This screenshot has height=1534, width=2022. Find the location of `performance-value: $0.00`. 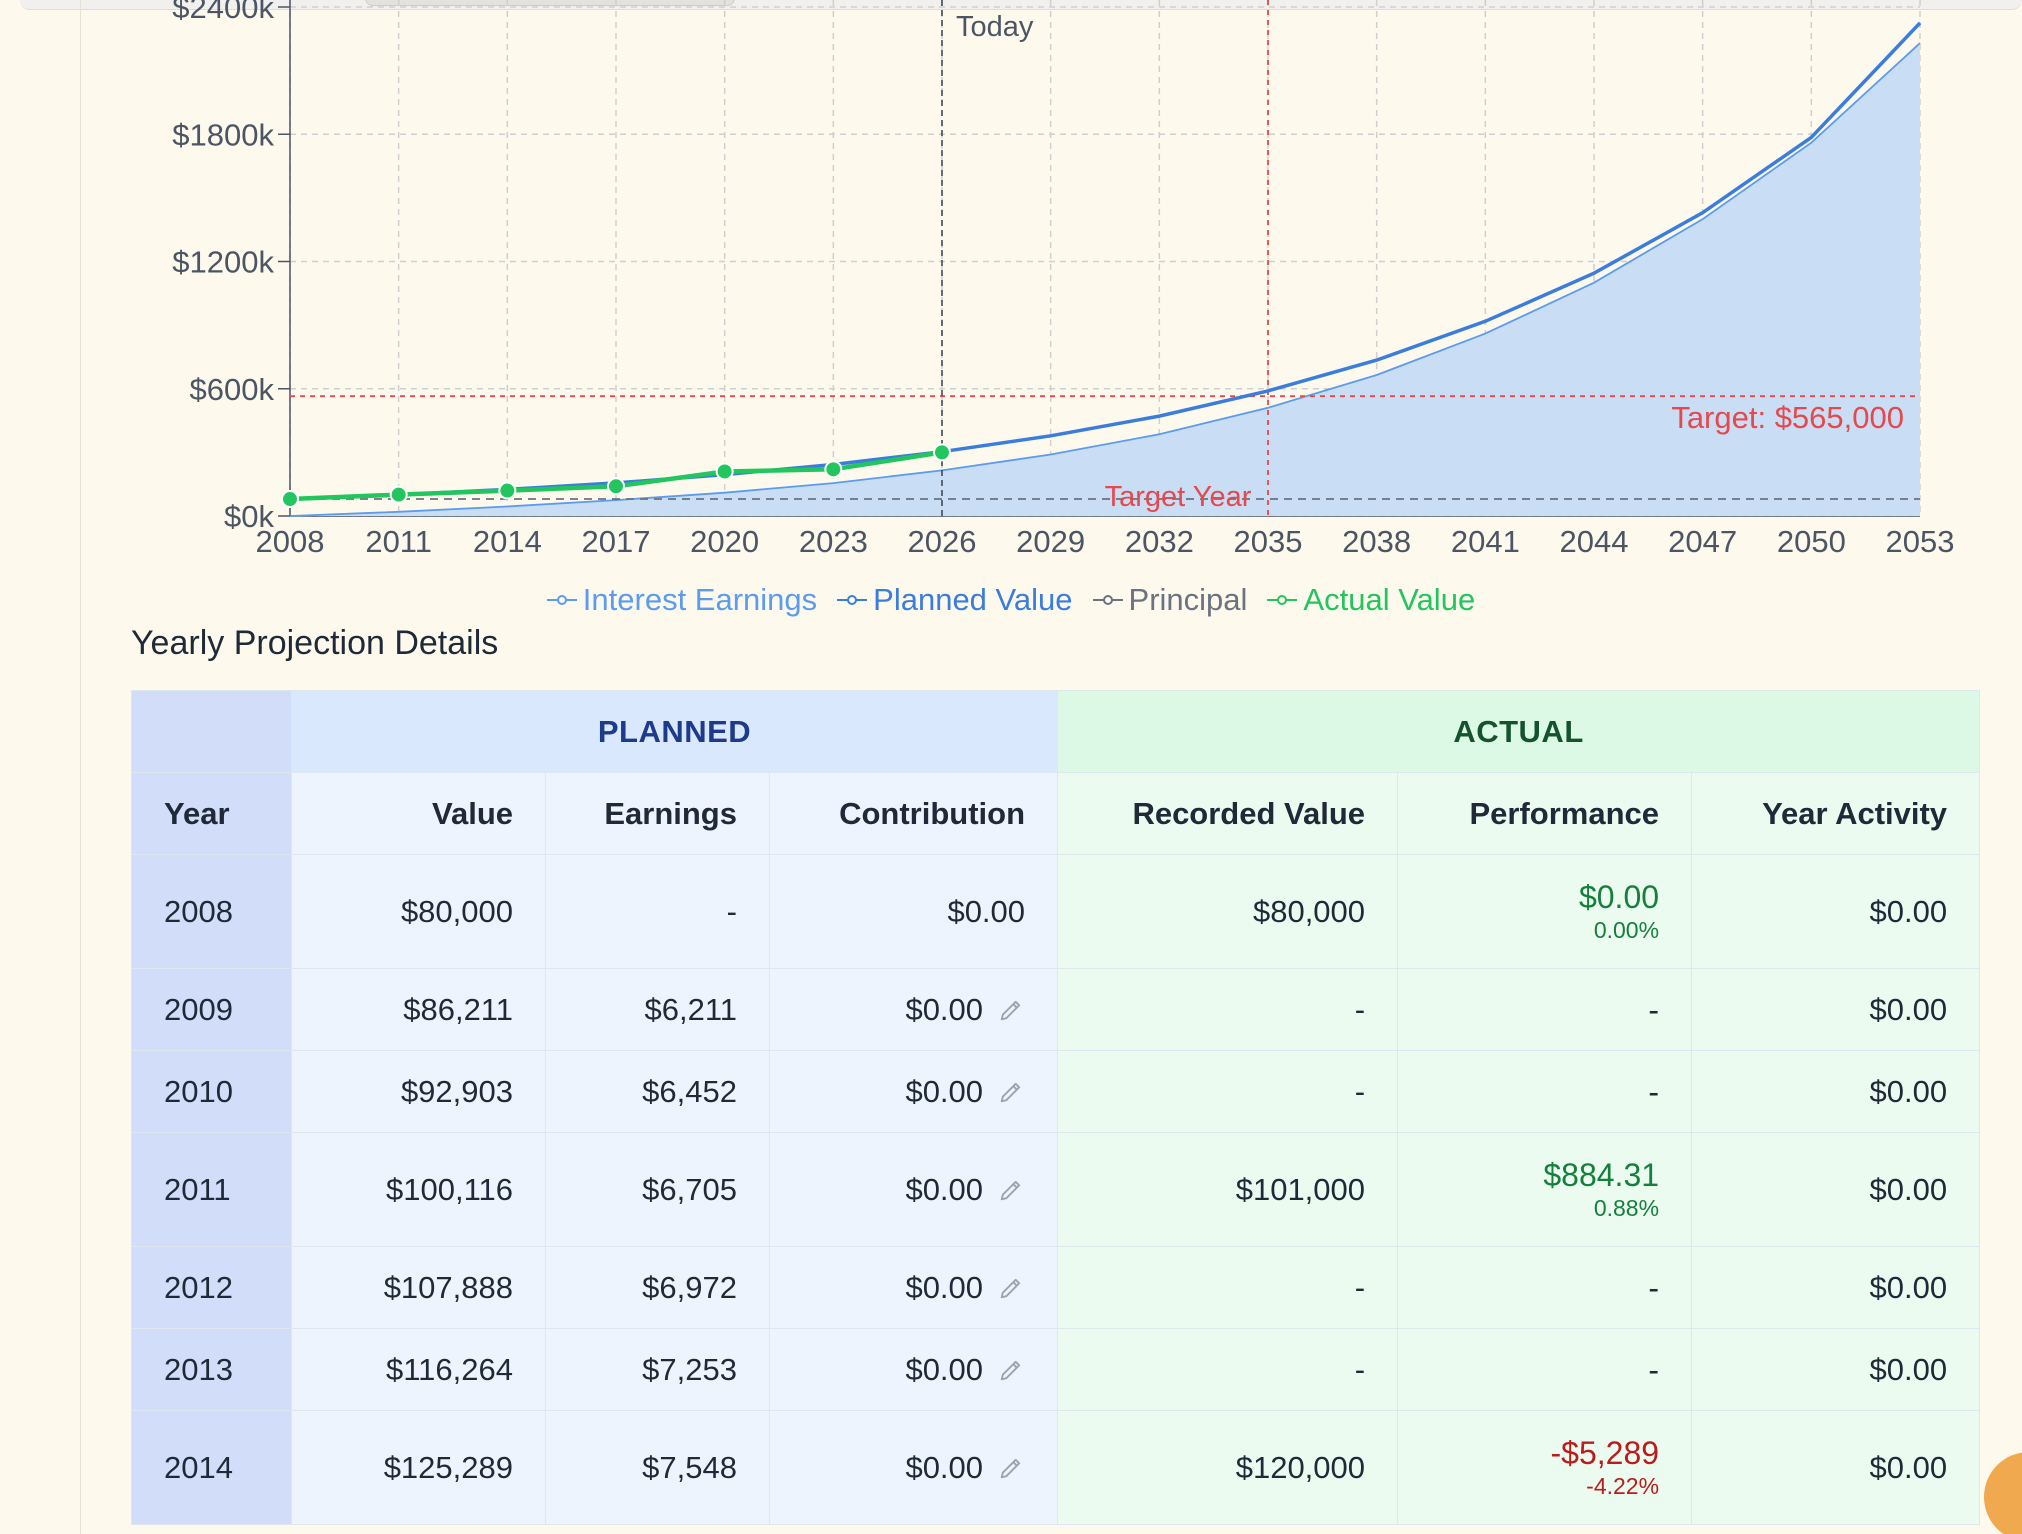

performance-value: $0.00 is located at coordinates (1619, 896).